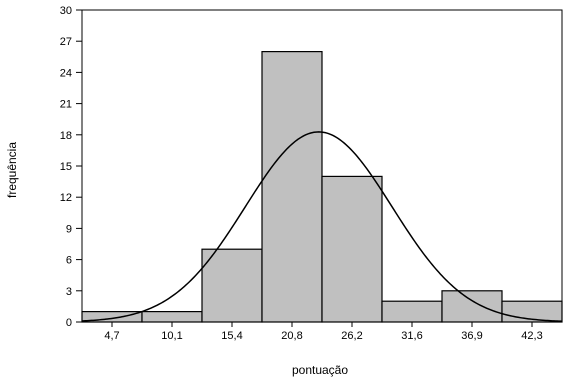 The width and height of the screenshot is (563, 380). Describe the element at coordinates (66, 42) in the screenshot. I see `y-tick-label: 27` at that location.